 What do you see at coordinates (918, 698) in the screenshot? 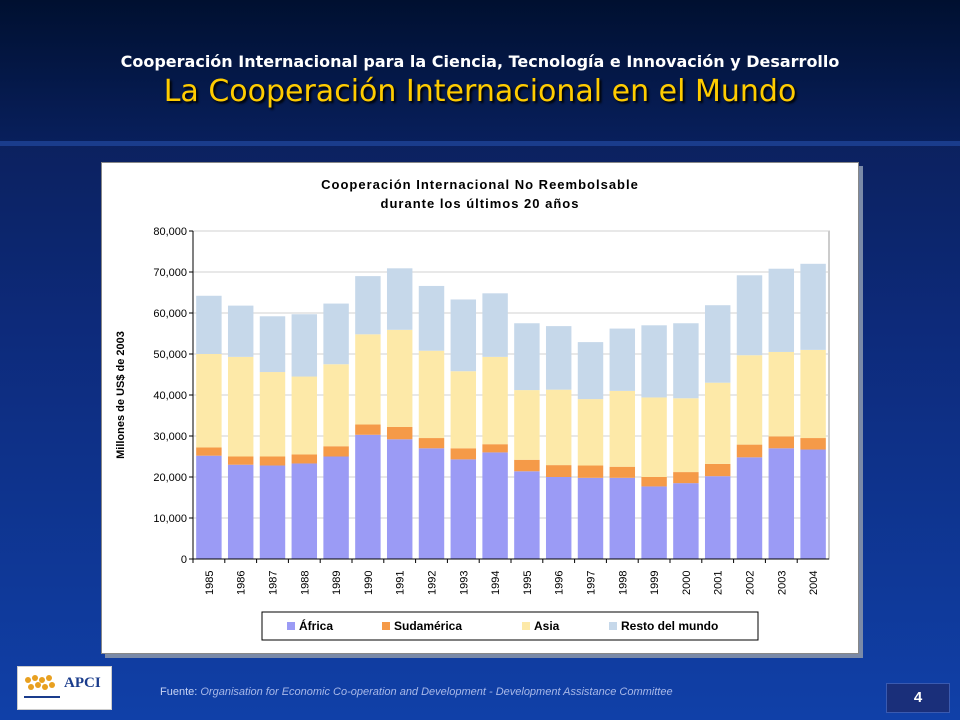
I see `page-number: 4` at bounding box center [918, 698].